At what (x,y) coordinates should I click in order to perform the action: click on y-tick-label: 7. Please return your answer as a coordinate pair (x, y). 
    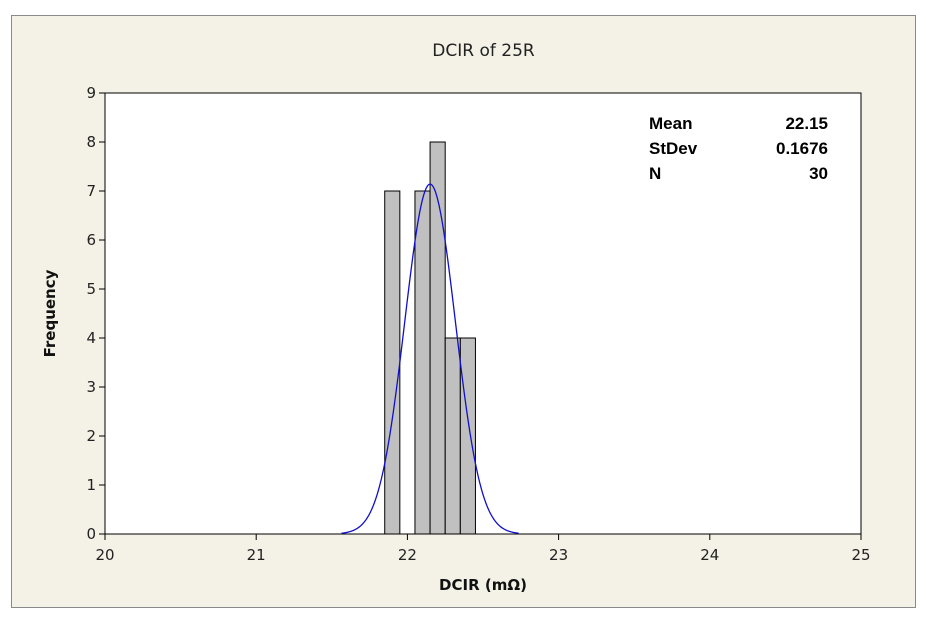
    Looking at the image, I should click on (91, 191).